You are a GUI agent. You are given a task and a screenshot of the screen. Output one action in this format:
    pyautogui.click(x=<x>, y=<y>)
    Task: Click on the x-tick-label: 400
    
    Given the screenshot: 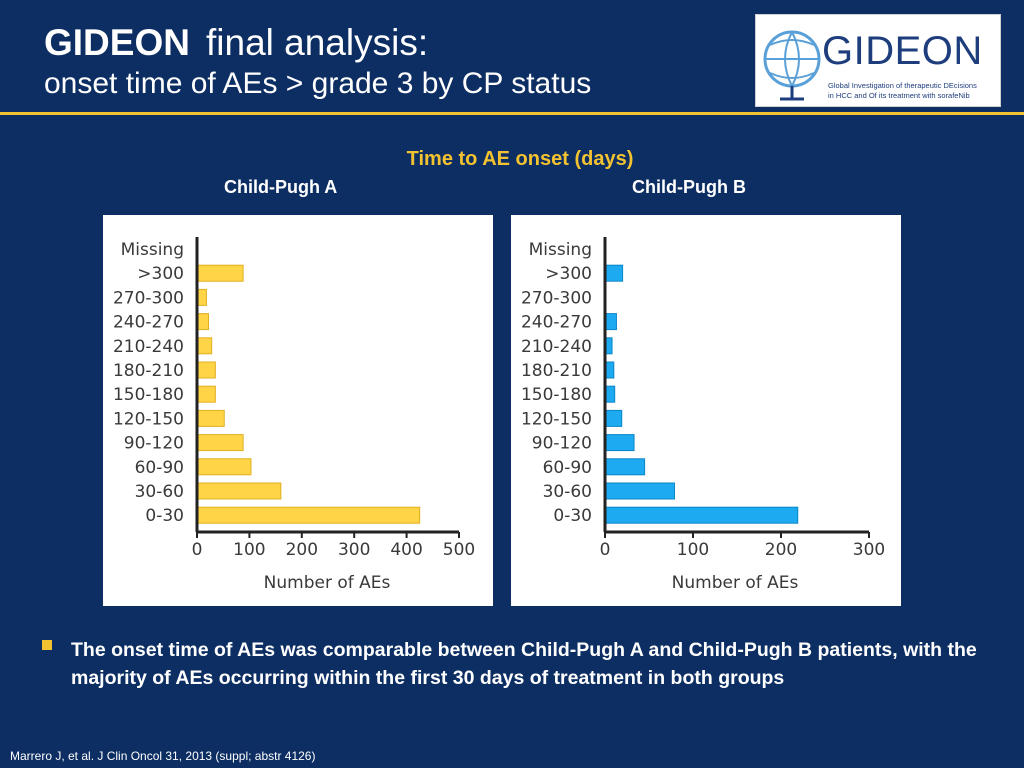 What is the action you would take?
    pyautogui.click(x=406, y=550)
    